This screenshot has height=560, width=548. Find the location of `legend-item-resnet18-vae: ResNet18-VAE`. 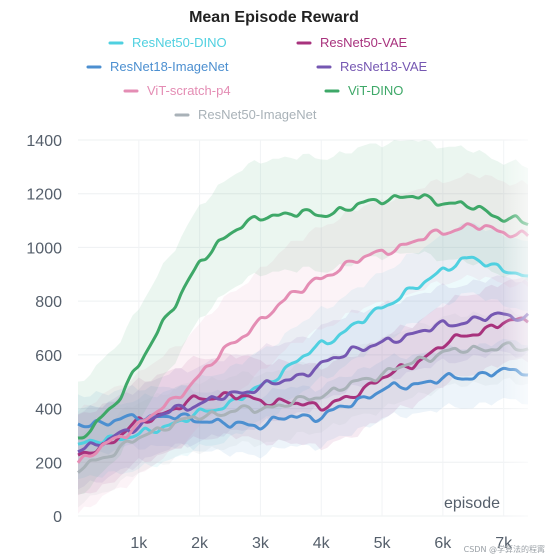

legend-item-resnet18-vae: ResNet18-VAE is located at coordinates (372, 66).